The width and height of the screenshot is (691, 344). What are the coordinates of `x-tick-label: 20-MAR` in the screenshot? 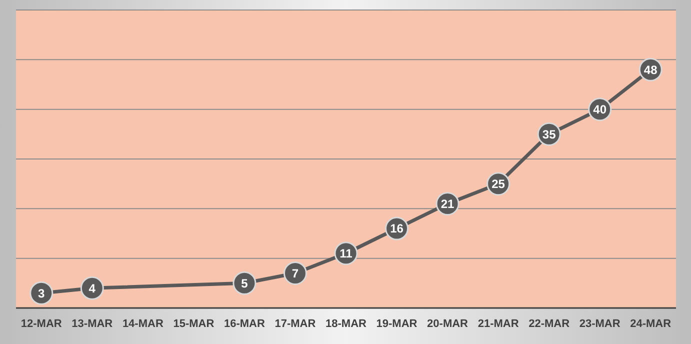 It's located at (447, 324).